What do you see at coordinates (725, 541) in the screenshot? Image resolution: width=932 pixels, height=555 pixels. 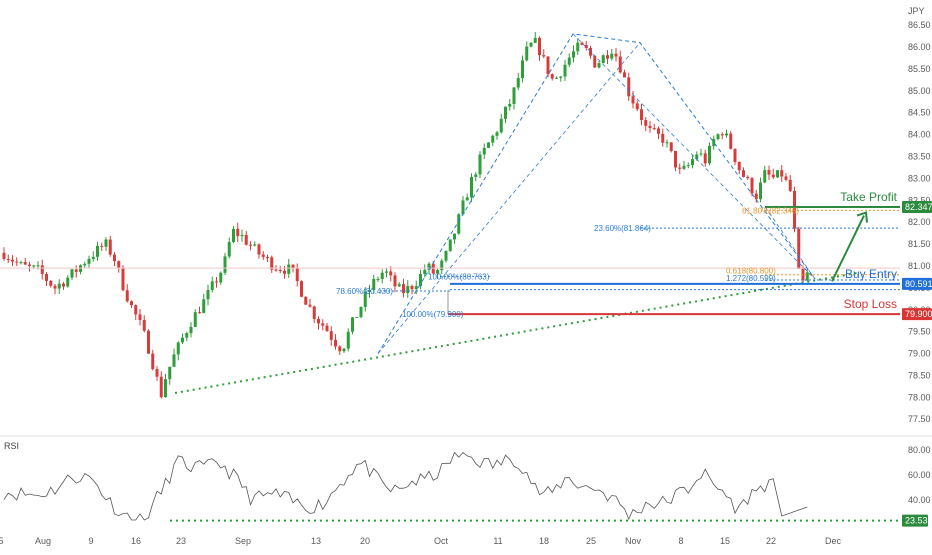 I see `time-tick-label: 15` at bounding box center [725, 541].